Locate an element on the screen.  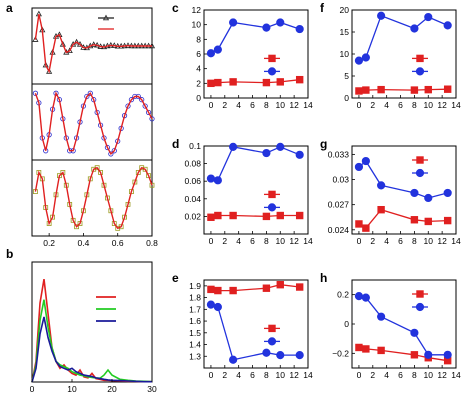
chart-g: 0 2 4 6 8 10 12 14 0.024 0.027 0.03 0.033 is located at coordinates (394, 195).